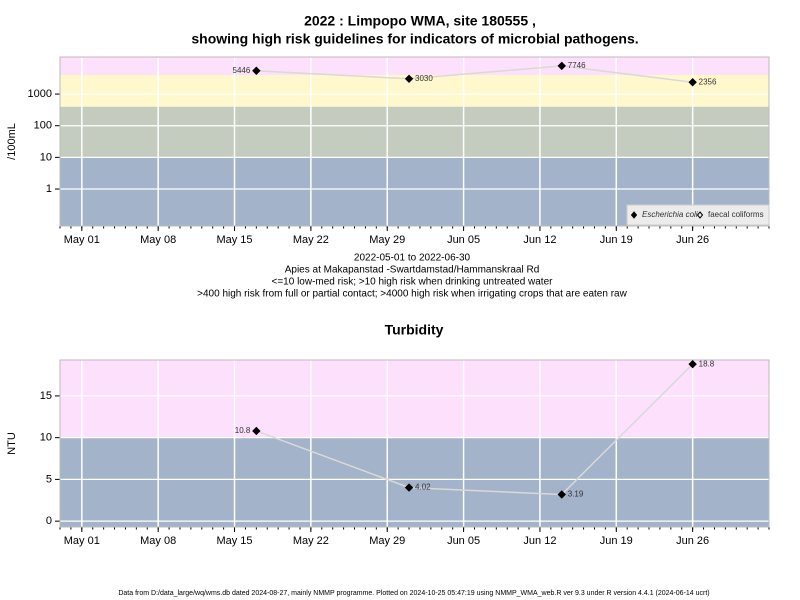  I want to click on data-label: 18.8, so click(707, 363).